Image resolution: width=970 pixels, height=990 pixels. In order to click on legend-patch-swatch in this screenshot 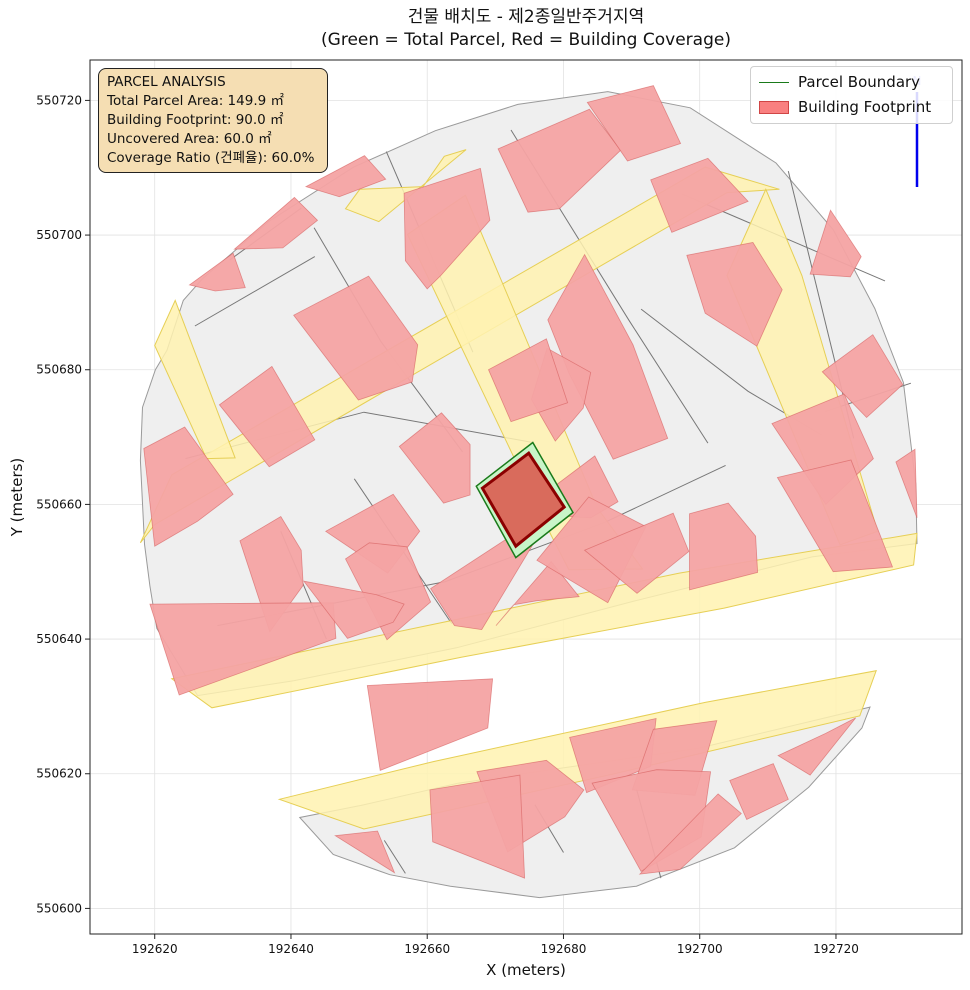, I will do `click(774, 107)`.